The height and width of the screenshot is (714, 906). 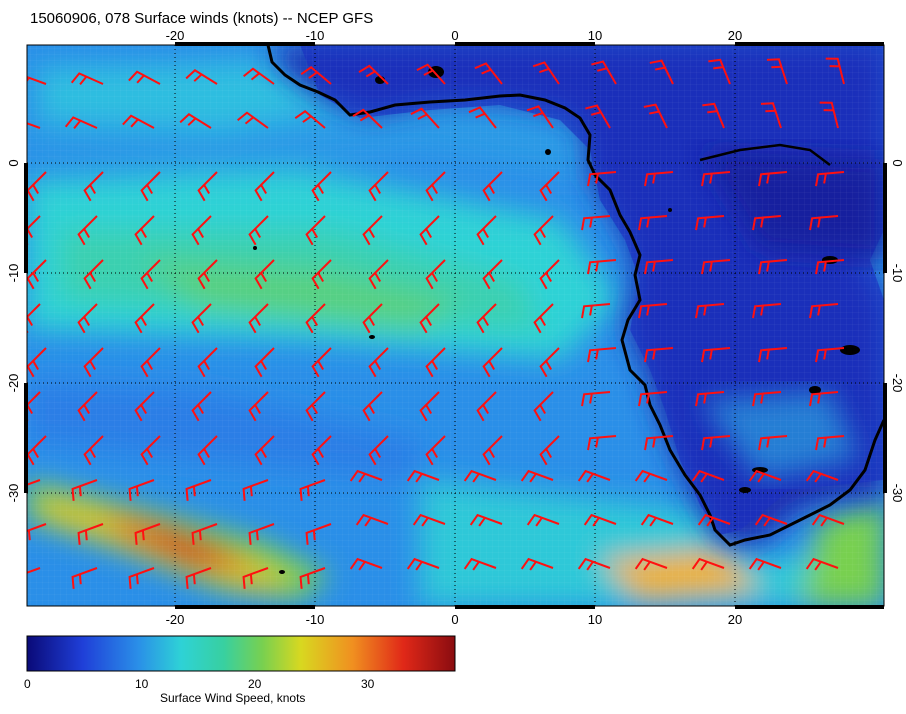 What do you see at coordinates (13, 162) in the screenshot?
I see `y-tick-label: 0` at bounding box center [13, 162].